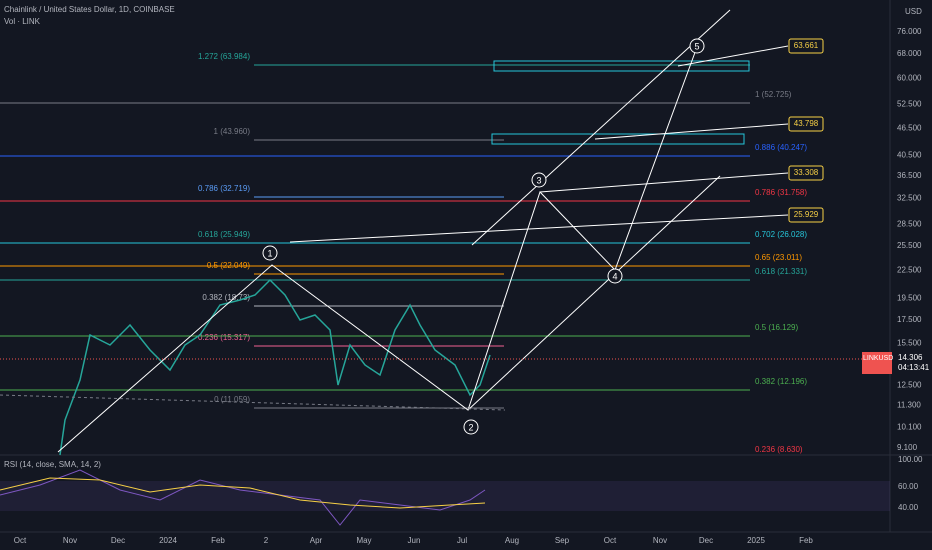 This screenshot has width=932, height=550. I want to click on target-label: 43.798, so click(806, 123).